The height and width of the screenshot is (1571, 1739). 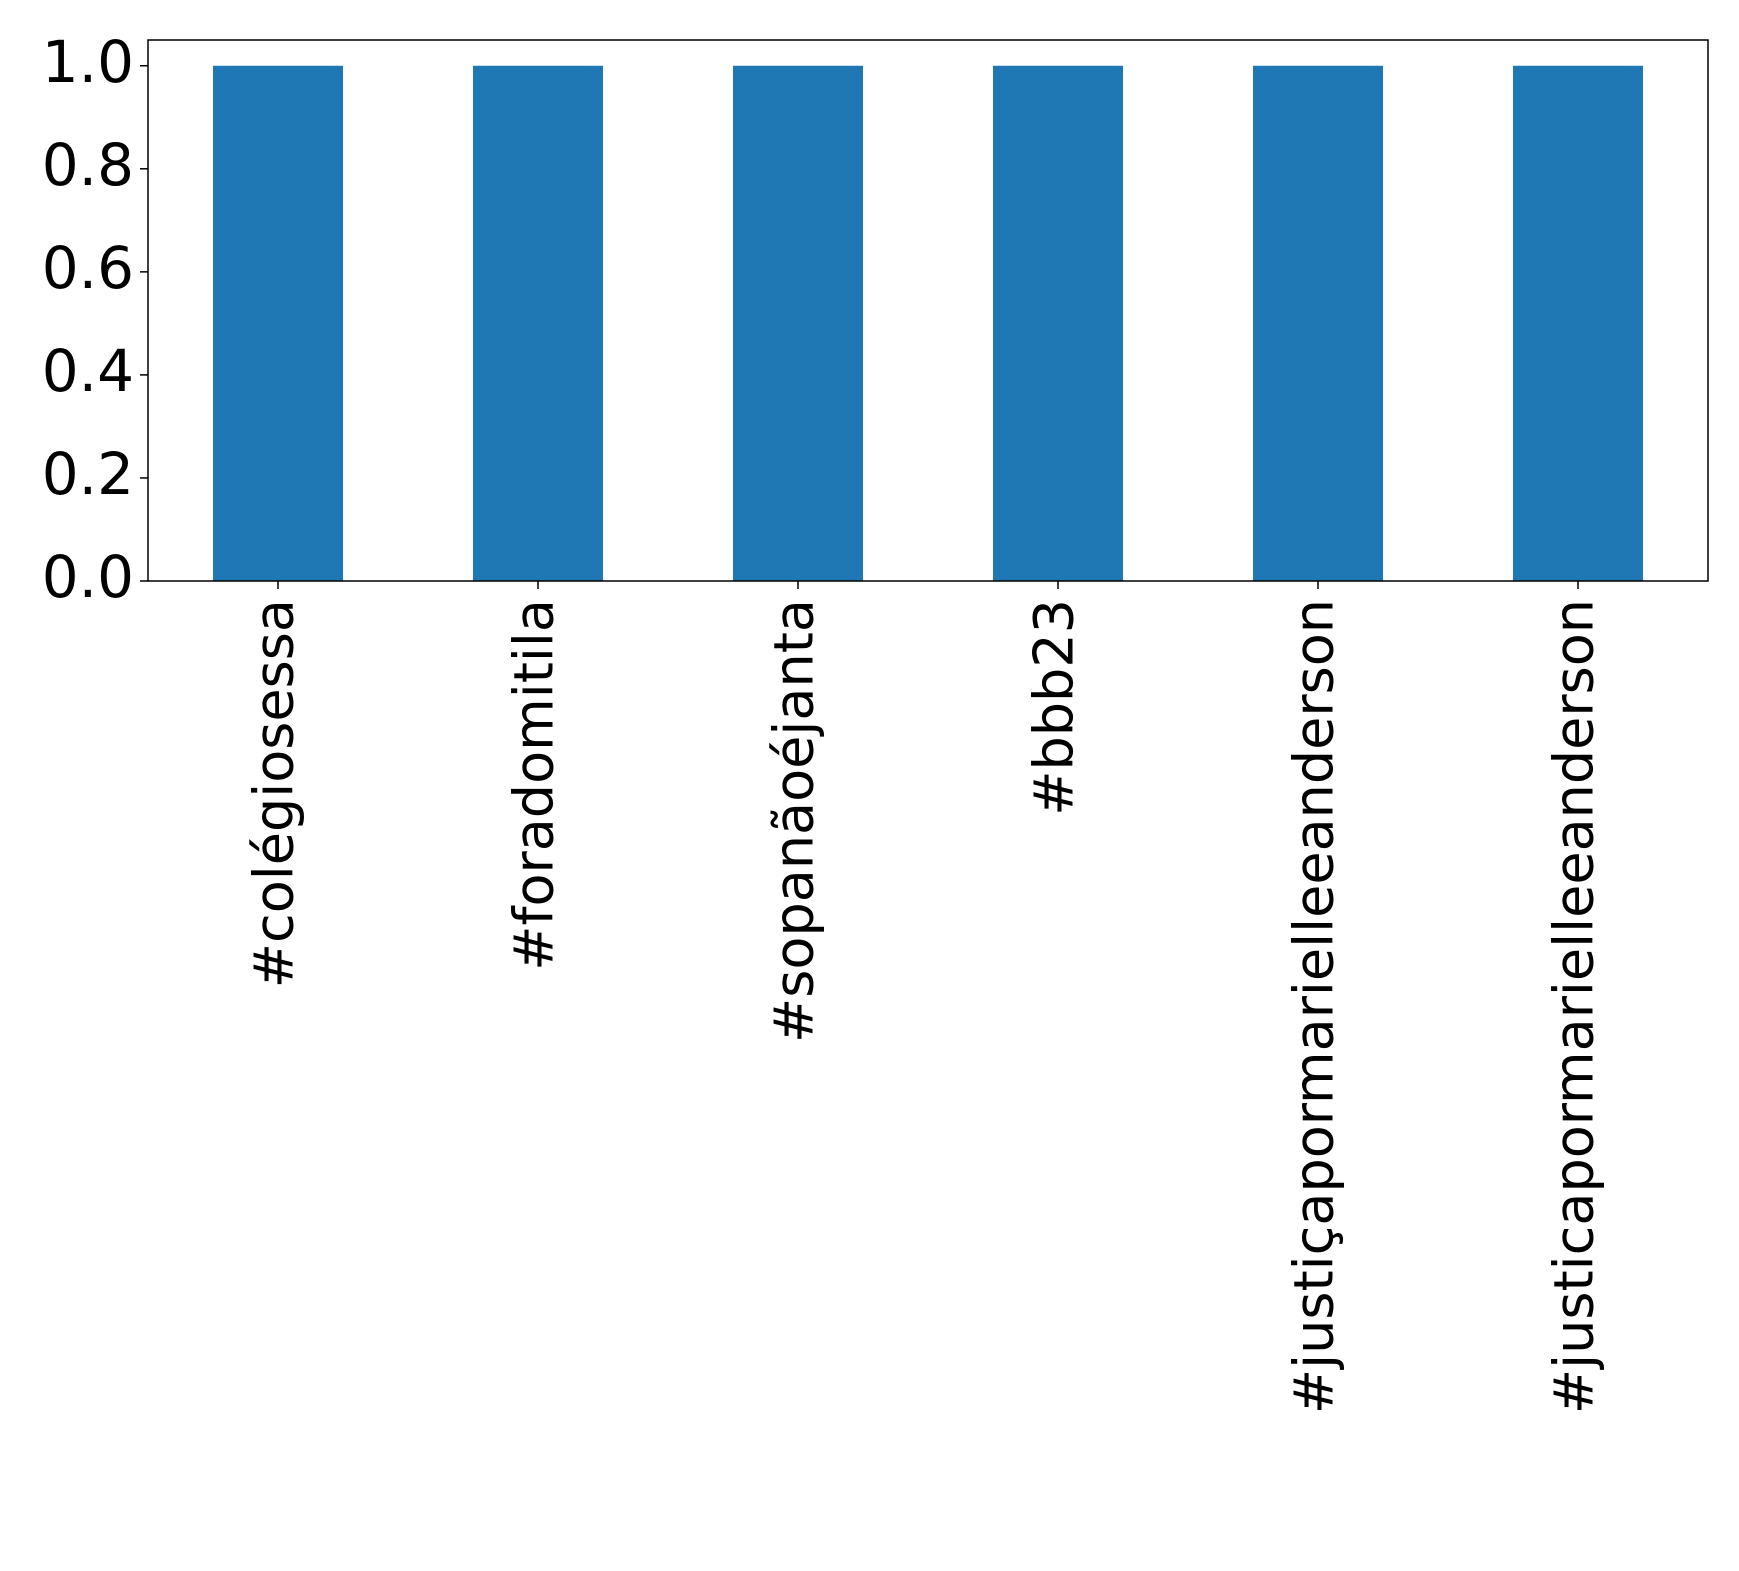 I want to click on y-tick-label: 1.0, so click(x=88, y=62).